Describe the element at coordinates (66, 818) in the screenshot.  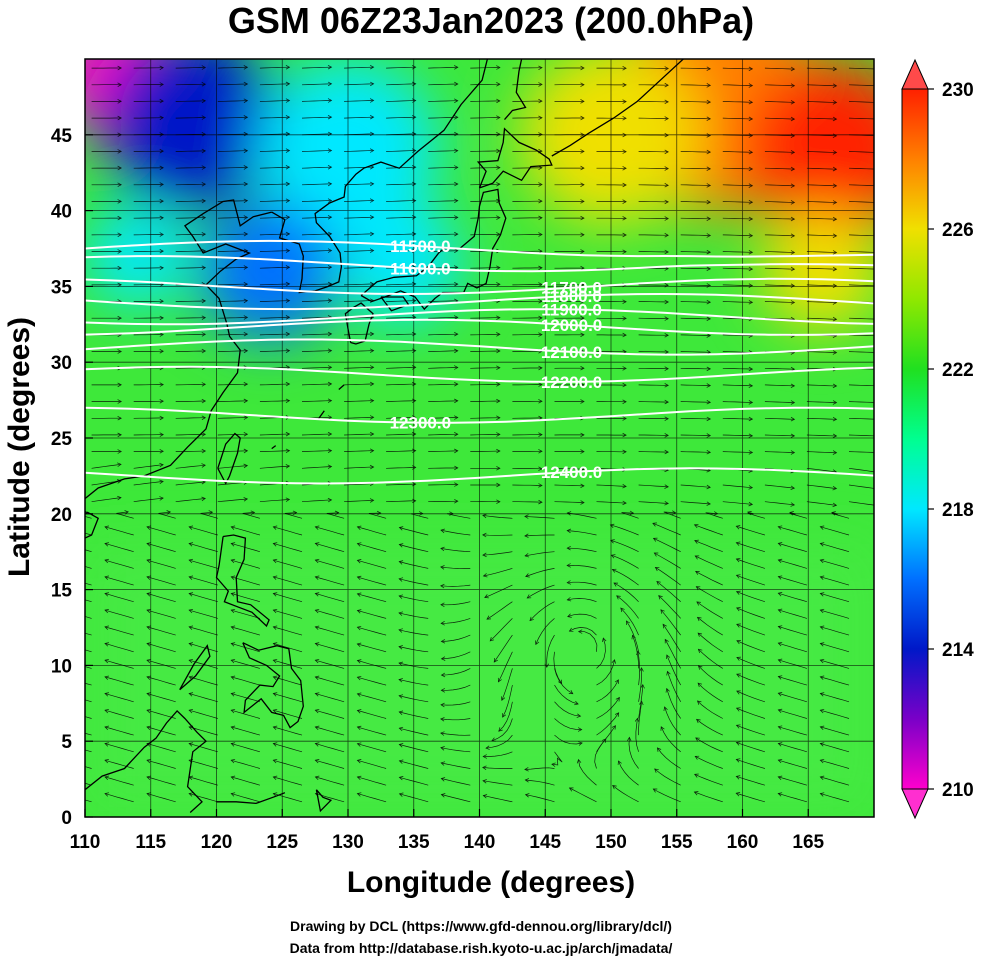
I see `y-tick-label: 0` at that location.